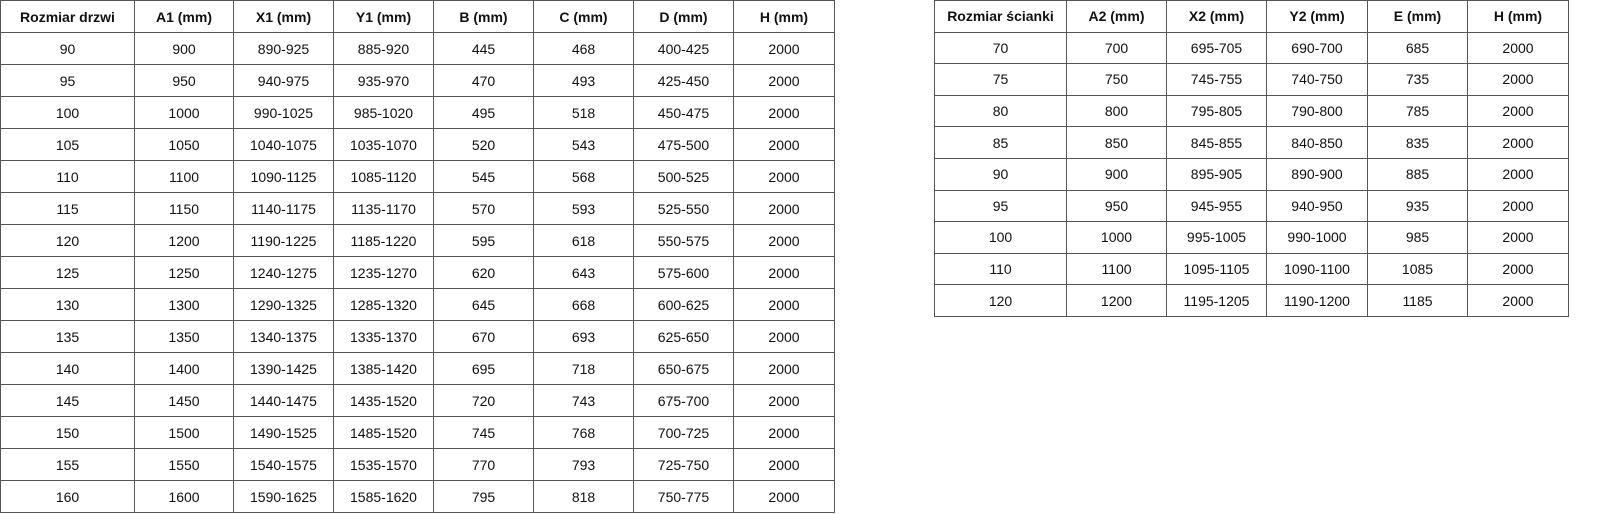  I want to click on table-cell: 900, so click(1116, 174).